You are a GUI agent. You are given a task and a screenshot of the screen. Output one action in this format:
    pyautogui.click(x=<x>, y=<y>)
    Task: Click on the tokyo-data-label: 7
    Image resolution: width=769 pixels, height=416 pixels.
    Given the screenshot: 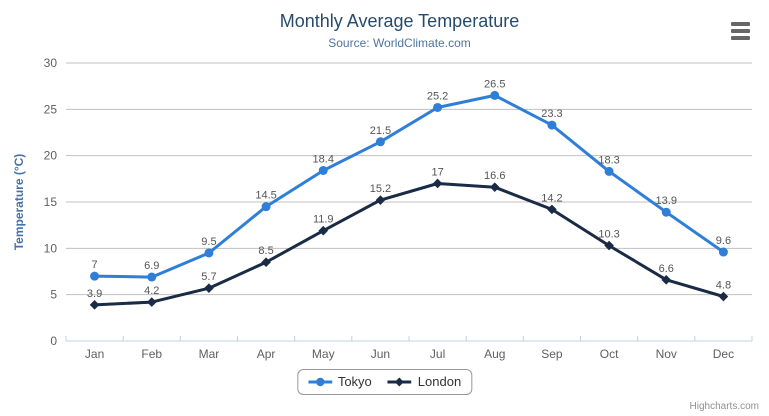 What is the action you would take?
    pyautogui.click(x=95, y=265)
    